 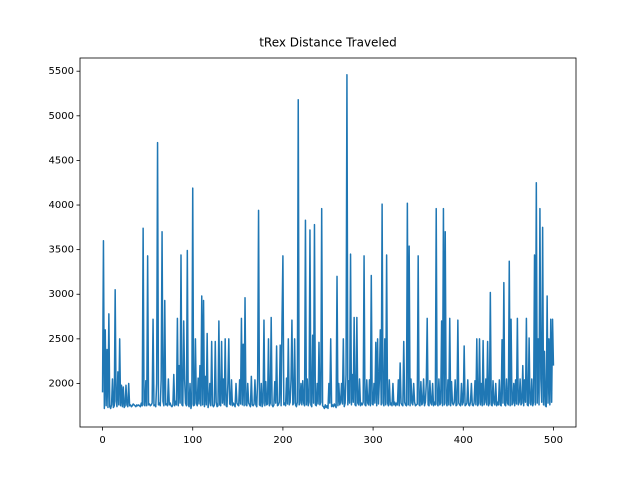 What do you see at coordinates (61, 294) in the screenshot?
I see `y-tick-label: 3000` at bounding box center [61, 294].